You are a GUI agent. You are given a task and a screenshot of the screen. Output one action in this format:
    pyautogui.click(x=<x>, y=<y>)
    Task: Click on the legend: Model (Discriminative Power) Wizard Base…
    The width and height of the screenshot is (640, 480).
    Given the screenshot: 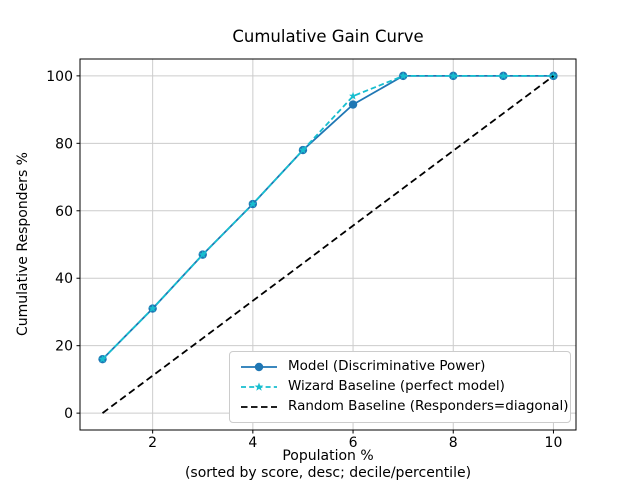 What is the action you would take?
    pyautogui.click(x=400, y=387)
    